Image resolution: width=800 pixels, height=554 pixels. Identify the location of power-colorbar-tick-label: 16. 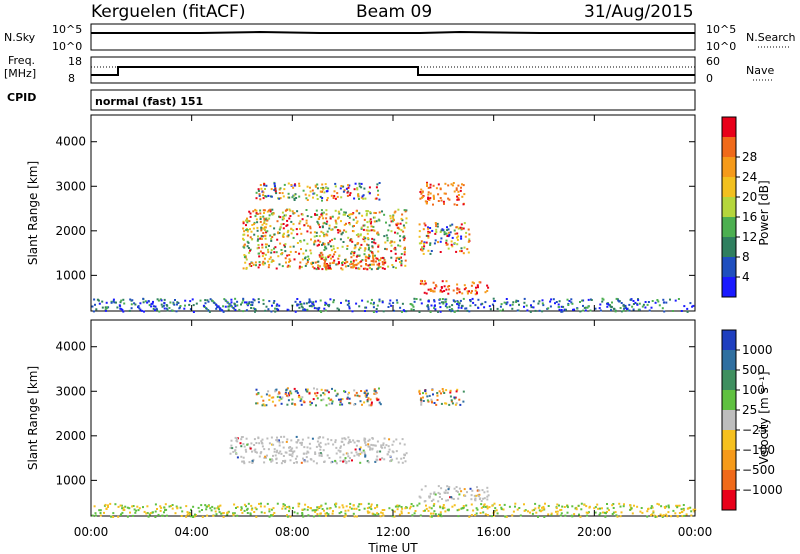
(749, 217).